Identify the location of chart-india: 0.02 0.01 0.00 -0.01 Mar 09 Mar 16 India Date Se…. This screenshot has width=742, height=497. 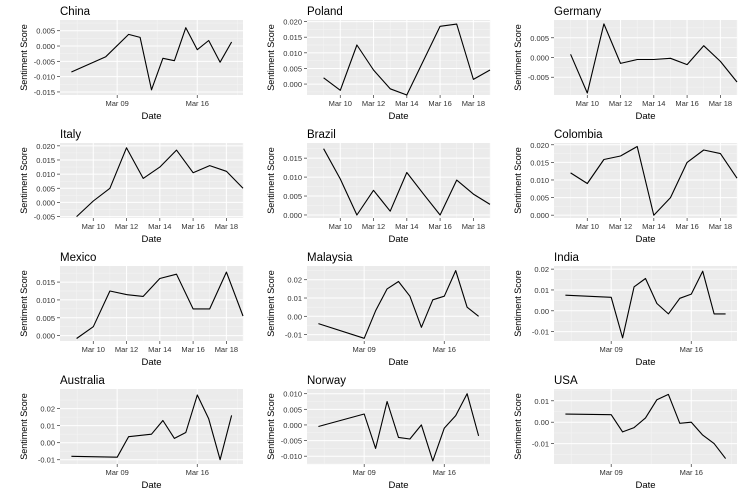
(625, 310).